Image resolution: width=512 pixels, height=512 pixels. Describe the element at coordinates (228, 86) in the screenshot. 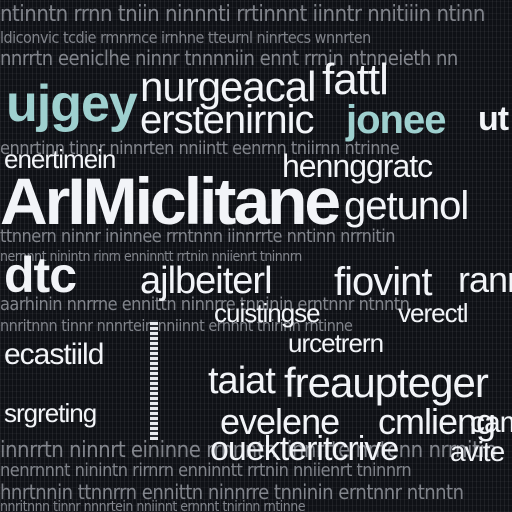

I see `word-nurgeacal: nurgeacal` at that location.